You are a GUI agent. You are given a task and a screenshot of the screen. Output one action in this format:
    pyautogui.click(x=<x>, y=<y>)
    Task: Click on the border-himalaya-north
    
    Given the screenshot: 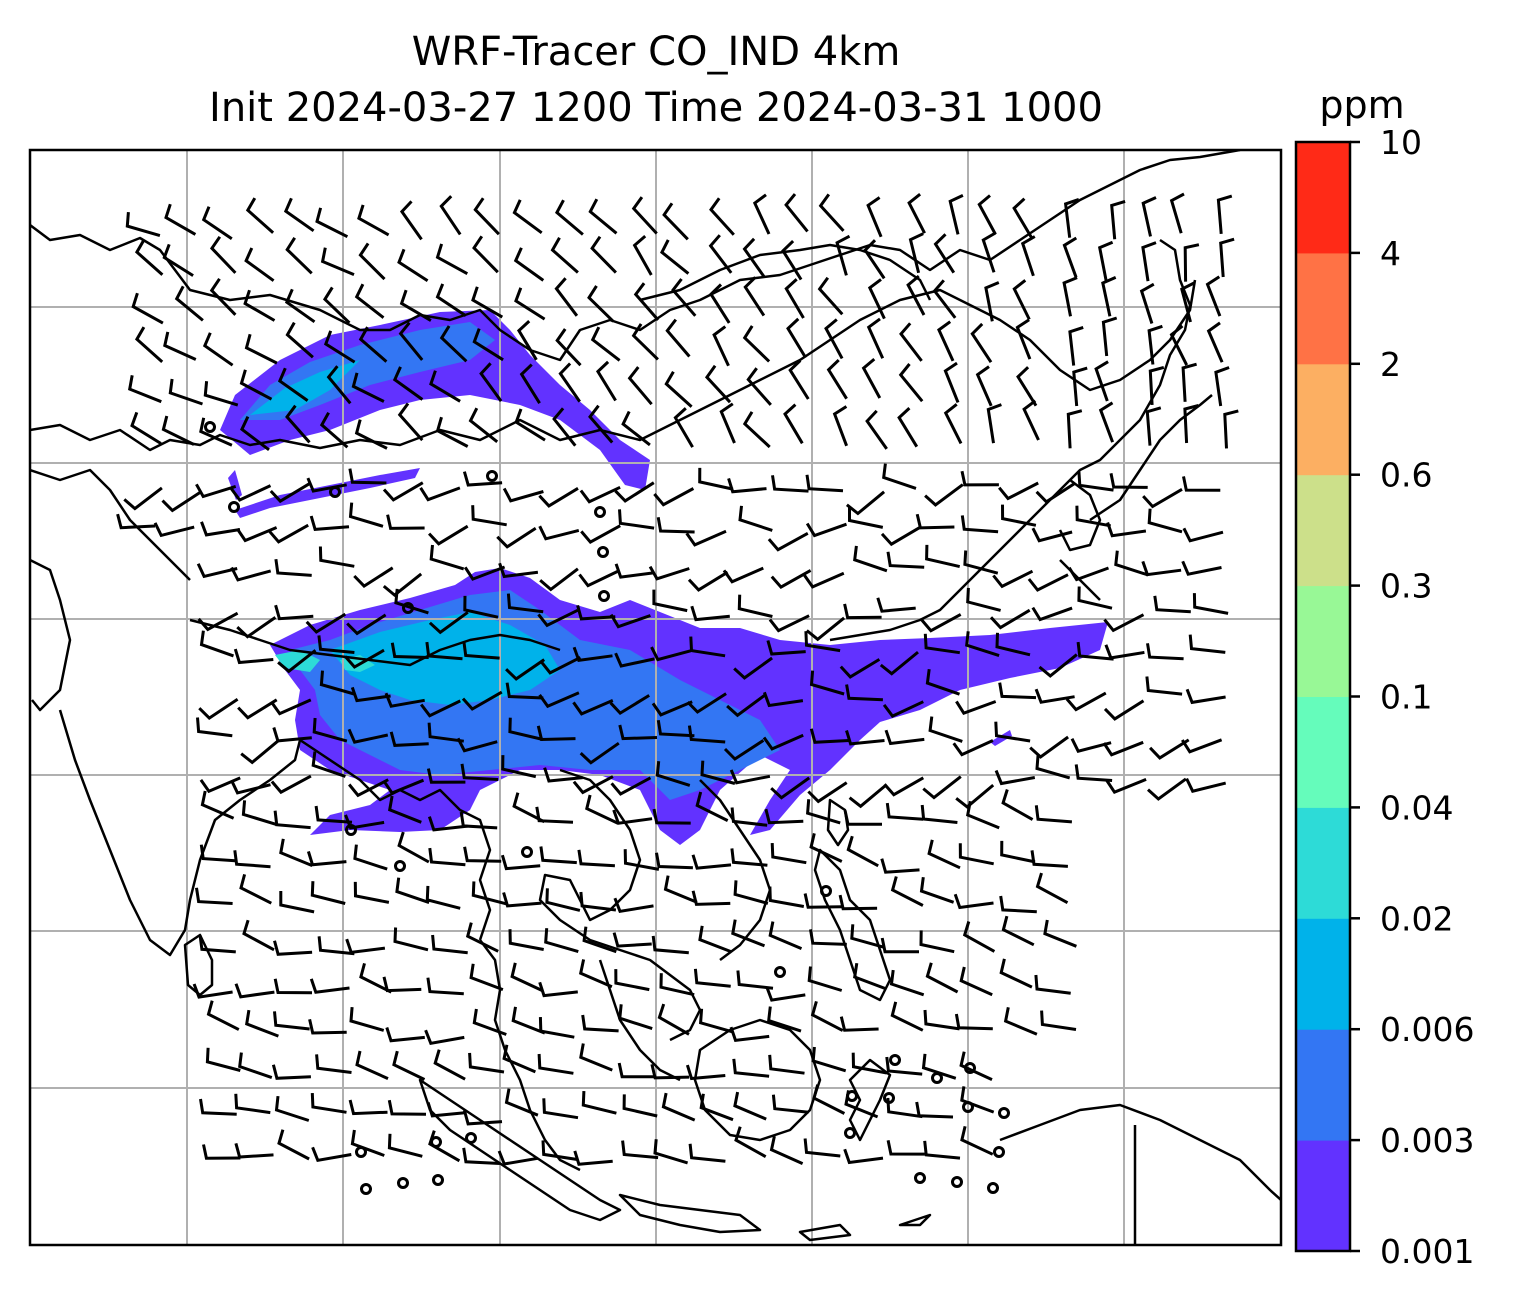 What is the action you would take?
    pyautogui.click(x=635, y=256)
    